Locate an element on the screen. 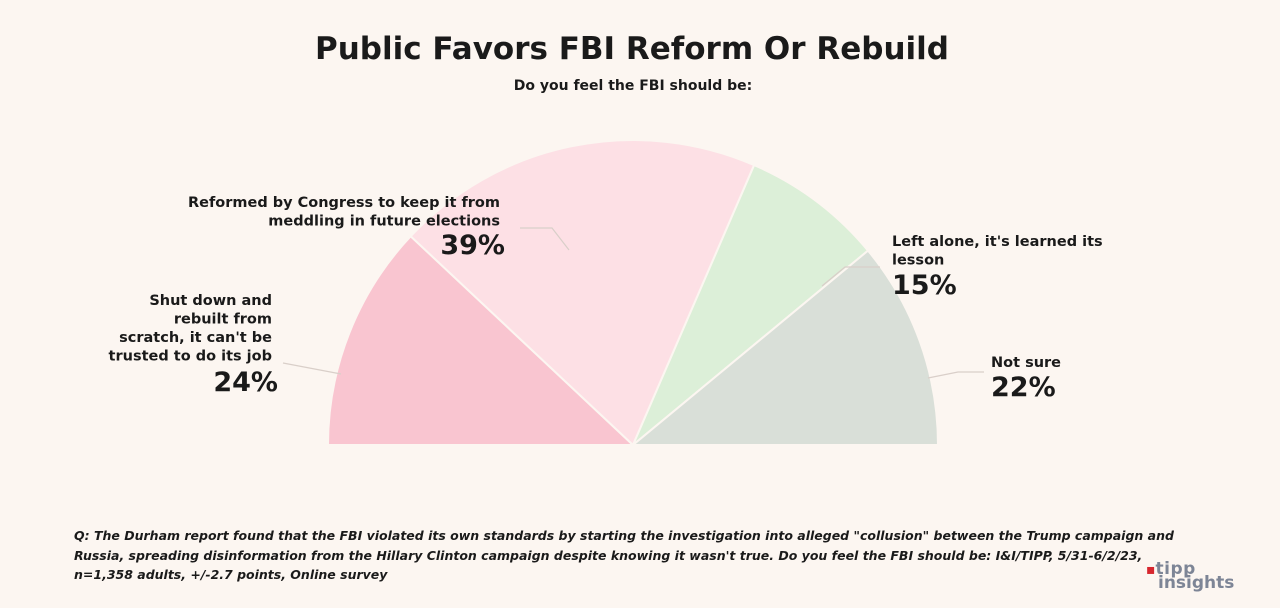 Image resolution: width=1280 pixels, height=608 pixels. logo-line-2: insights is located at coordinates (1196, 583).